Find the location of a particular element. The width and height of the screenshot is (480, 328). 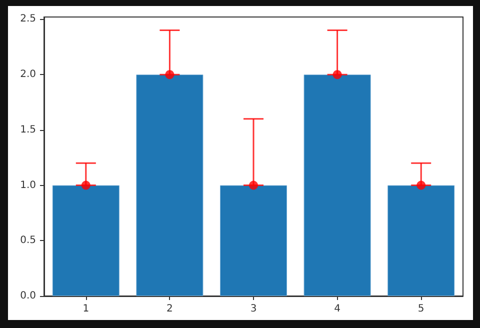

y-tick-label: 2.0 is located at coordinates (28, 74).